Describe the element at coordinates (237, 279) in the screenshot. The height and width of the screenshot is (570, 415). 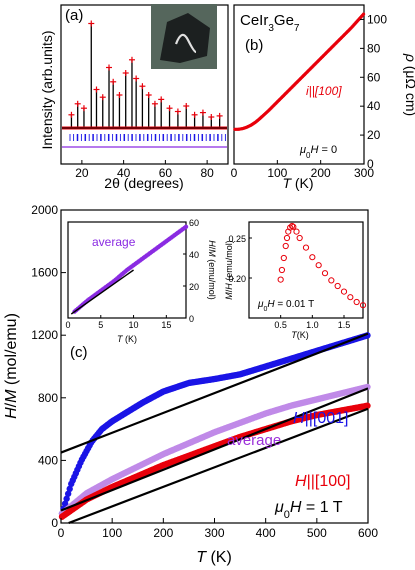
I see `inset-susceptibility-y-tick-label: 0.20` at that location.